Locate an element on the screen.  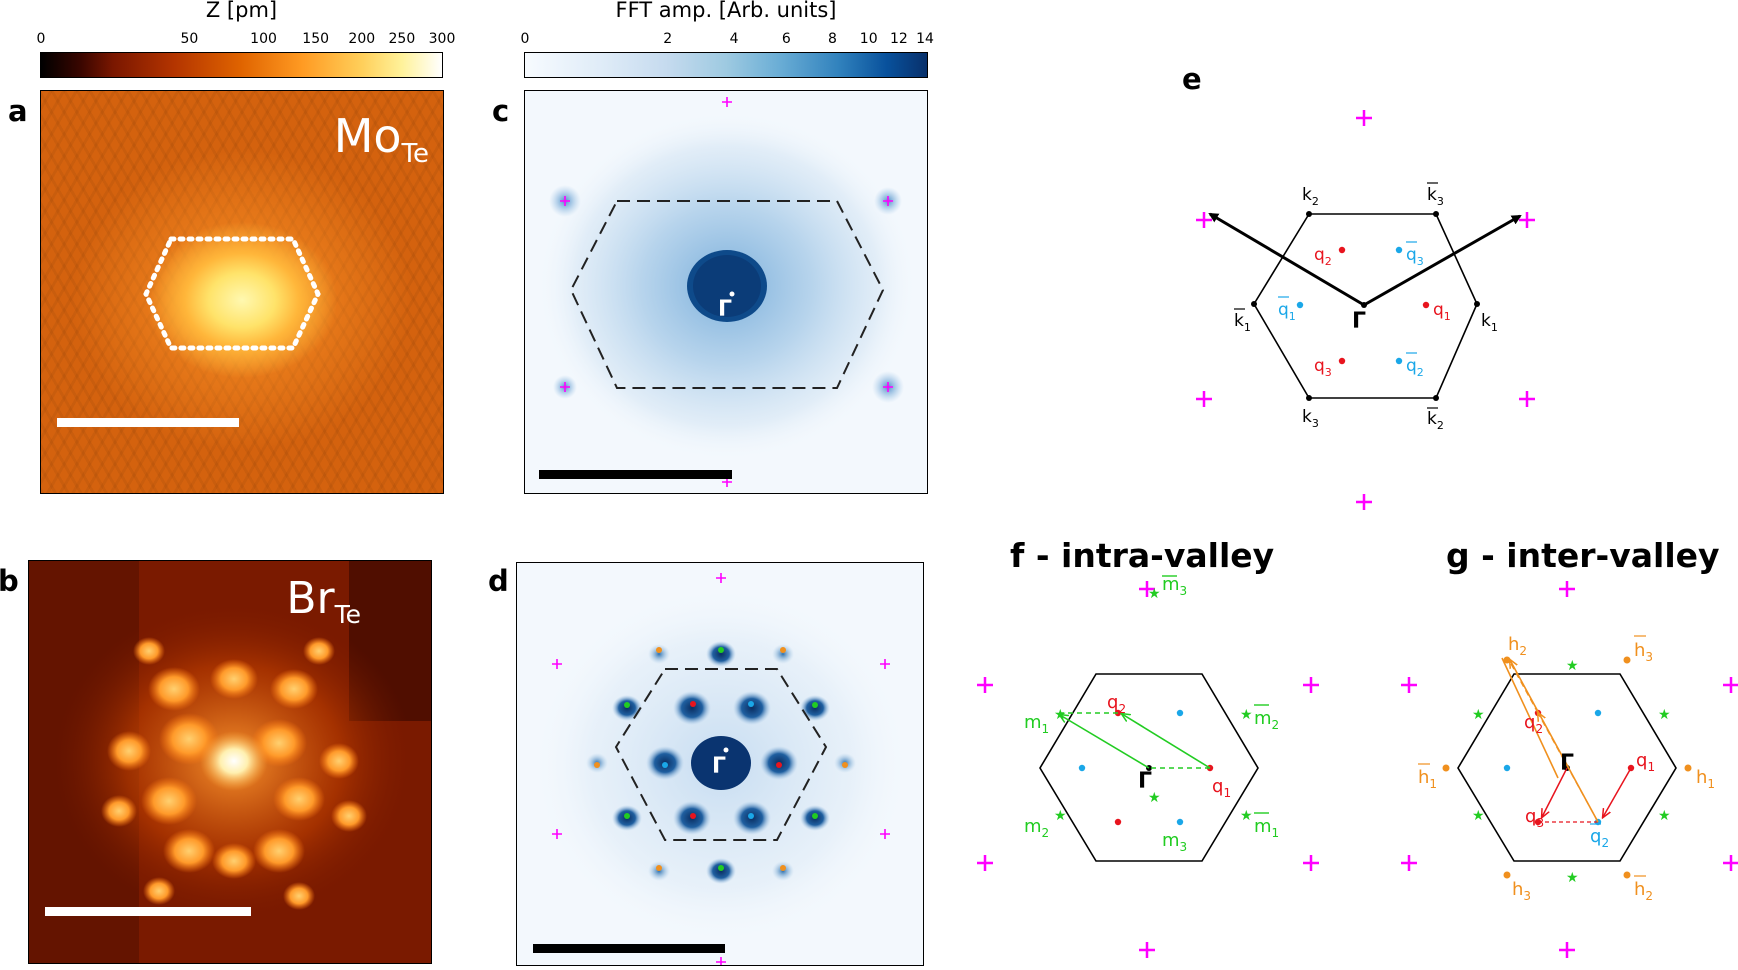
panel-title-g: g - inter-valley is located at coordinates (1583, 555).